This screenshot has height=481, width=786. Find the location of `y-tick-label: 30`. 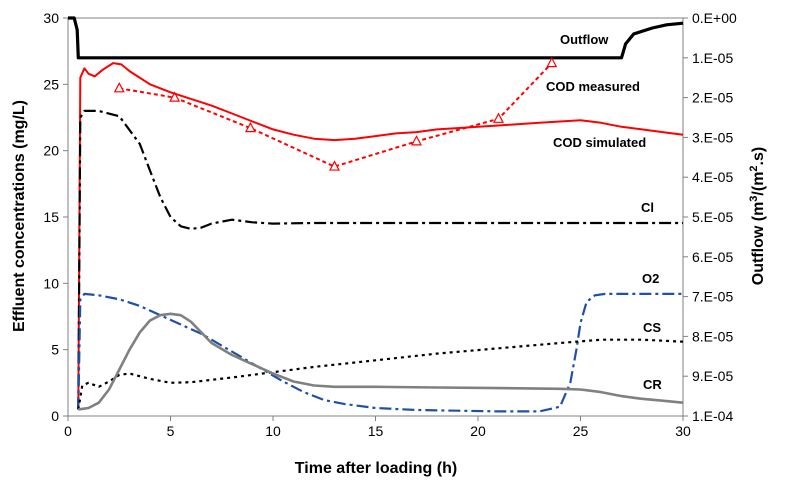

y-tick-label: 30 is located at coordinates (51, 18).